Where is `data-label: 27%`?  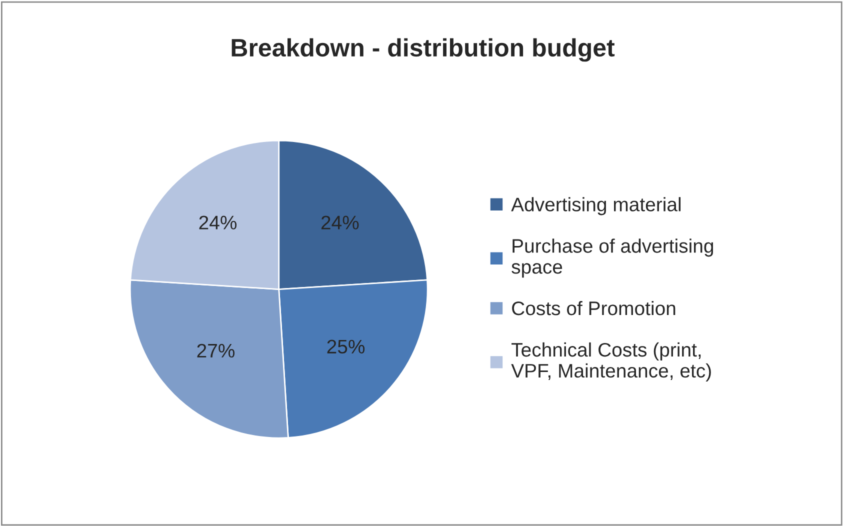
data-label: 27% is located at coordinates (216, 351).